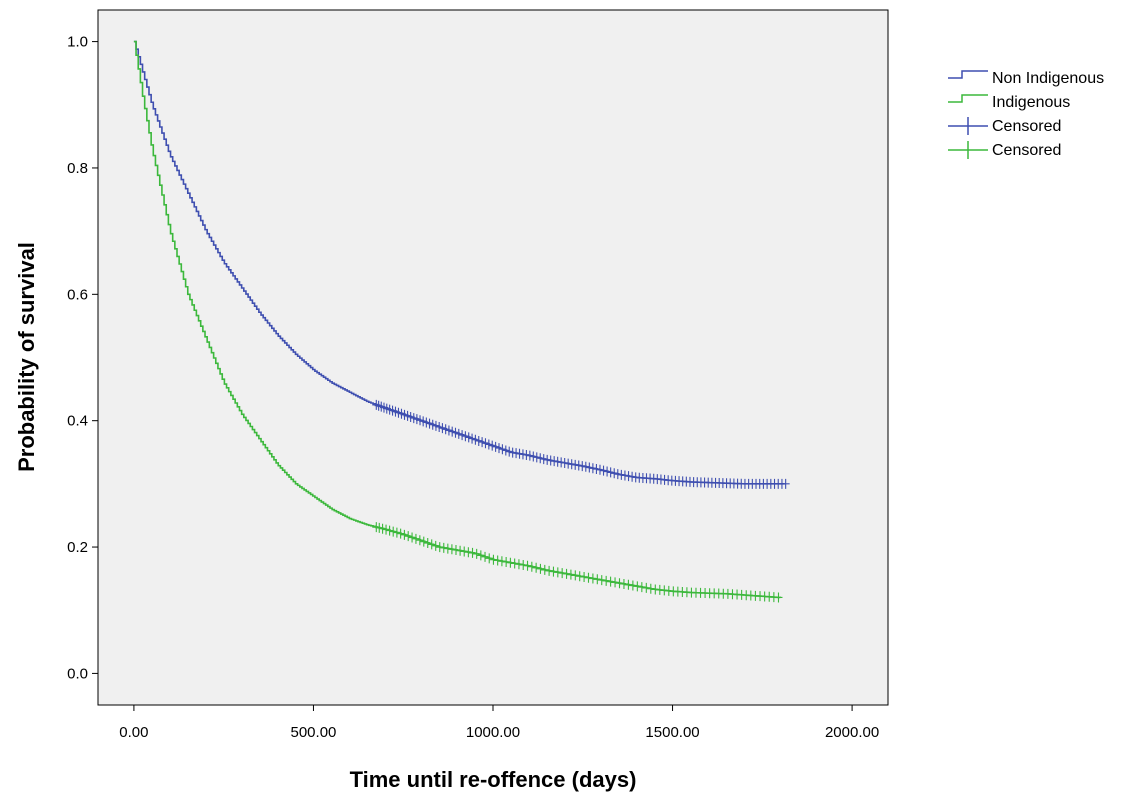  Describe the element at coordinates (968, 98) in the screenshot. I see `legend-swatch-line` at that location.